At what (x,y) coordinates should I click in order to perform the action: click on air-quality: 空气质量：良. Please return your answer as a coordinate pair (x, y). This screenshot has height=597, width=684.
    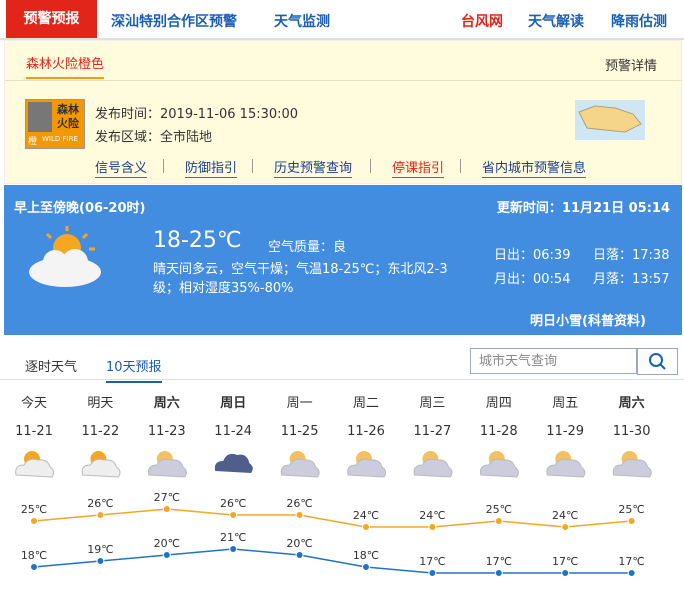
    Looking at the image, I should click on (307, 247).